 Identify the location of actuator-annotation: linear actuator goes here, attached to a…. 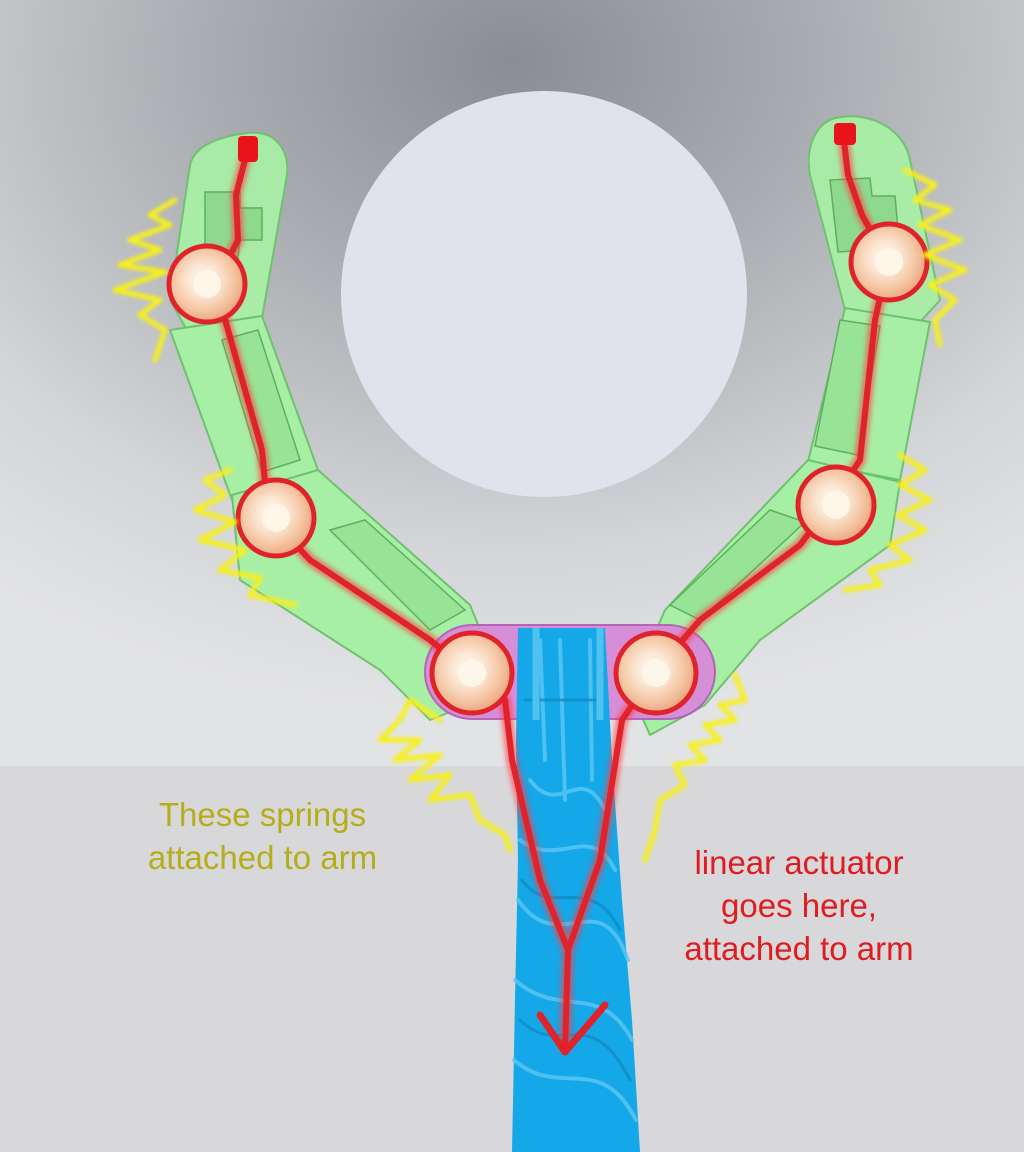
(799, 905).